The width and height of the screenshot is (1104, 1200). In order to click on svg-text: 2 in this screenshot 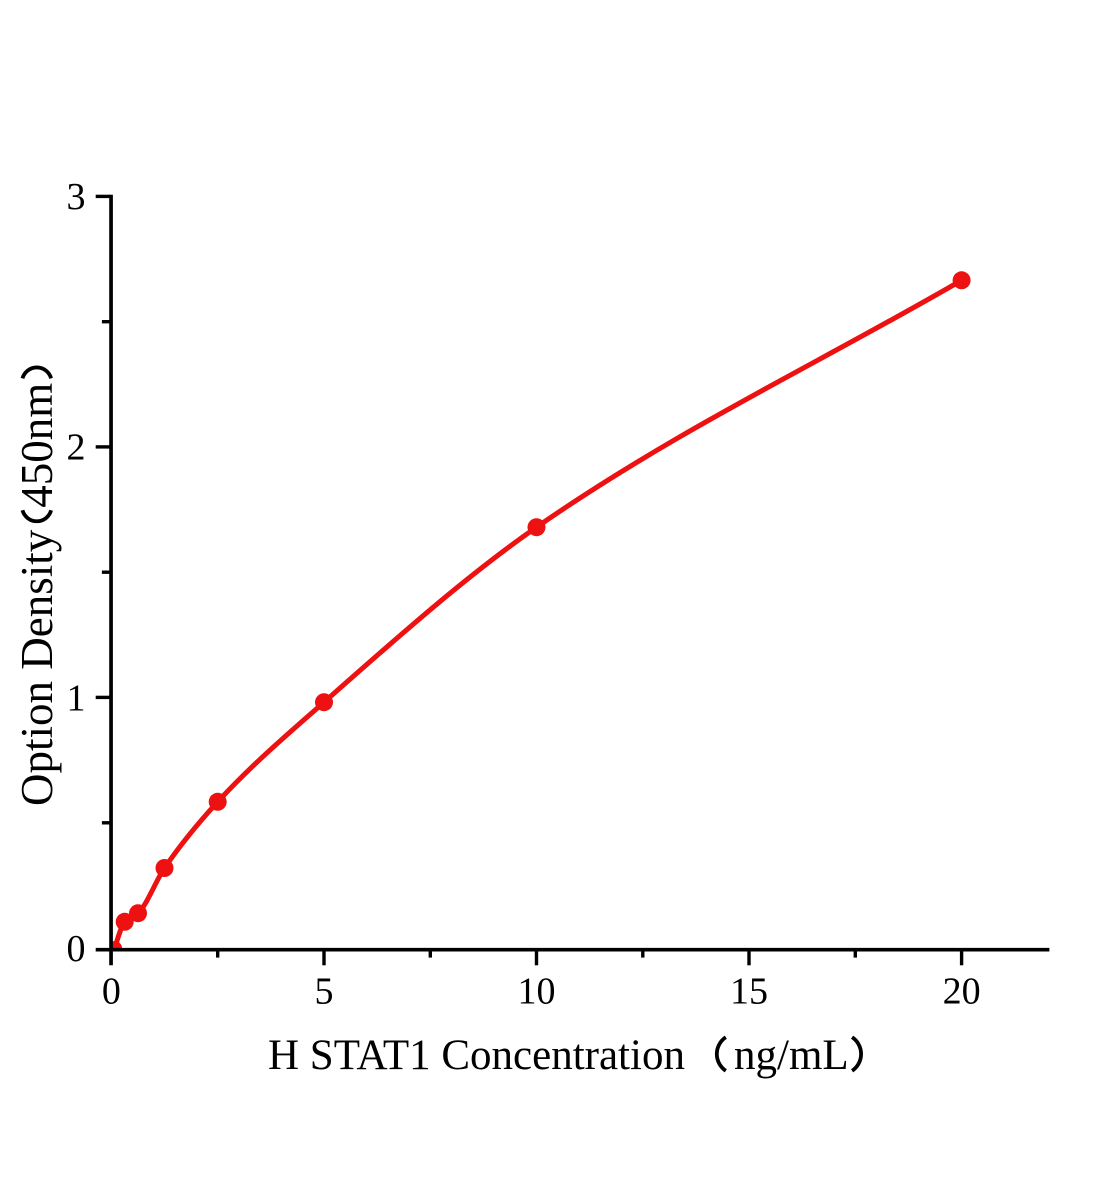, I will do `click(76, 448)`.